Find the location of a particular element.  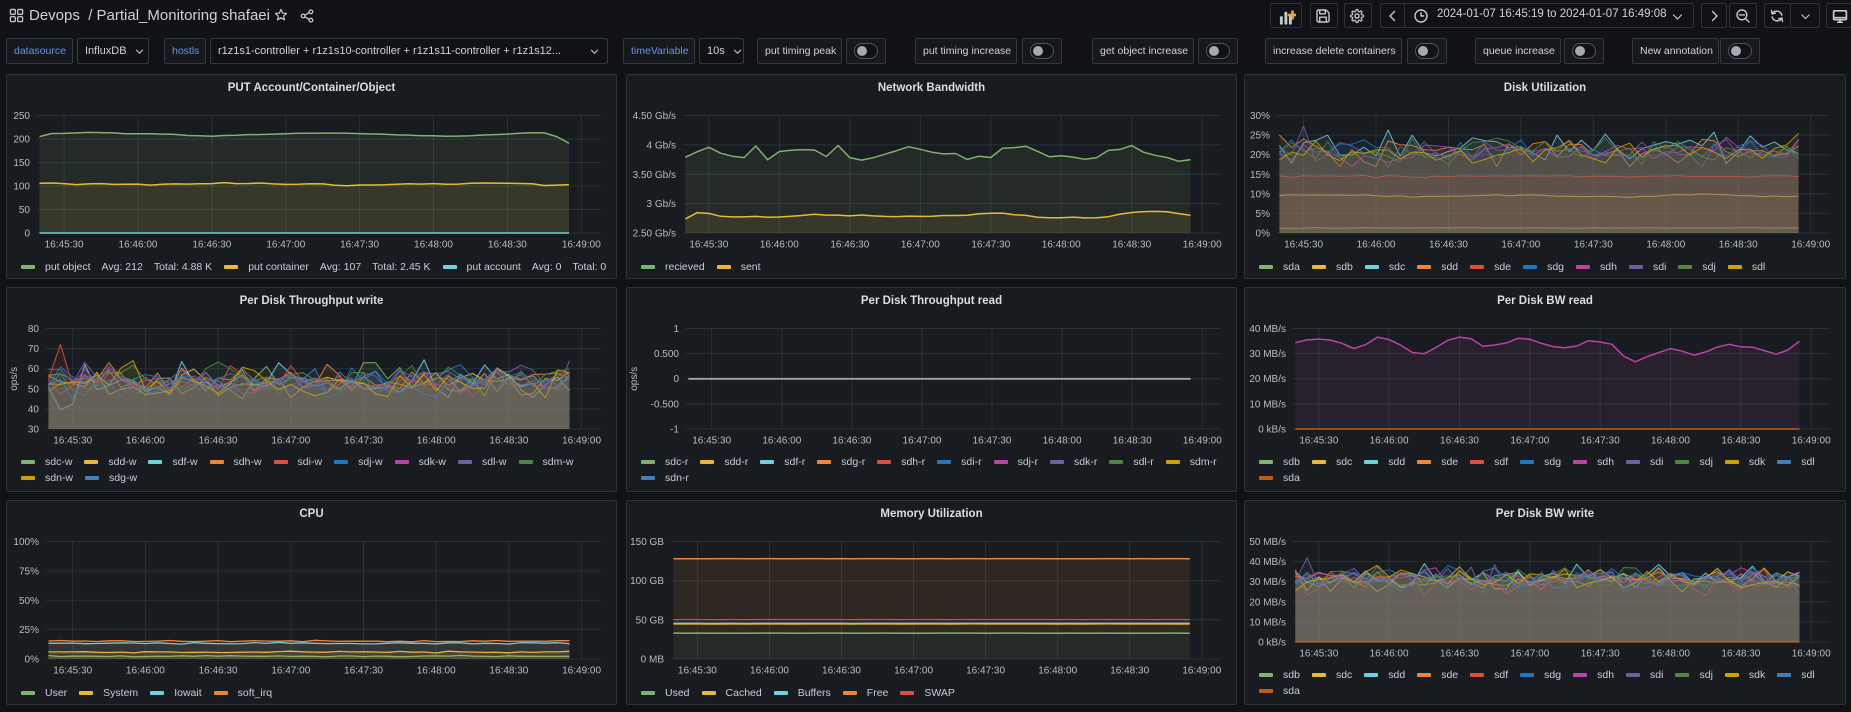

svg-text: 150 GB is located at coordinates (647, 542).